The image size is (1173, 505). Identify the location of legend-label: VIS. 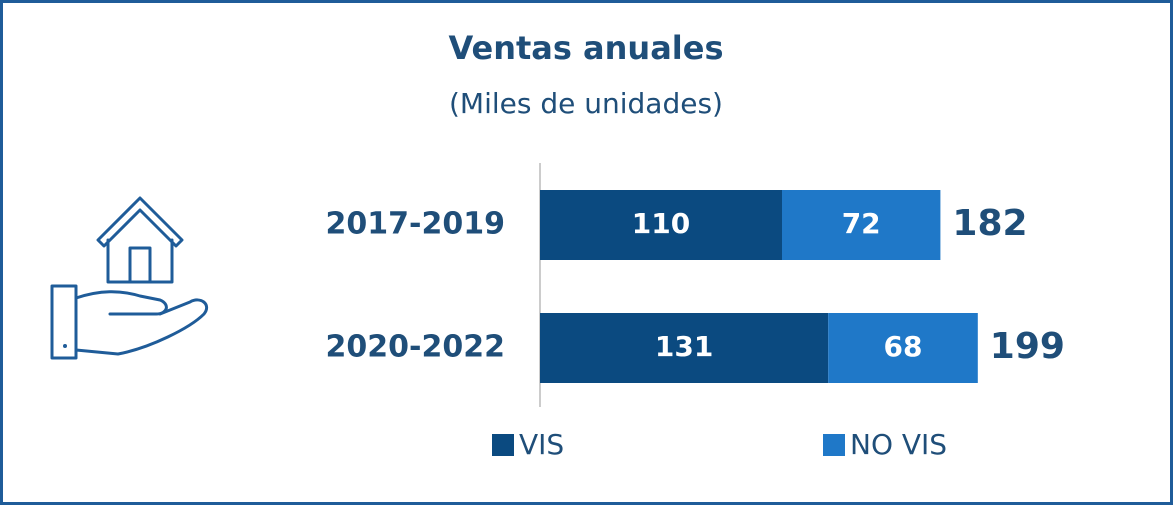
(541, 444).